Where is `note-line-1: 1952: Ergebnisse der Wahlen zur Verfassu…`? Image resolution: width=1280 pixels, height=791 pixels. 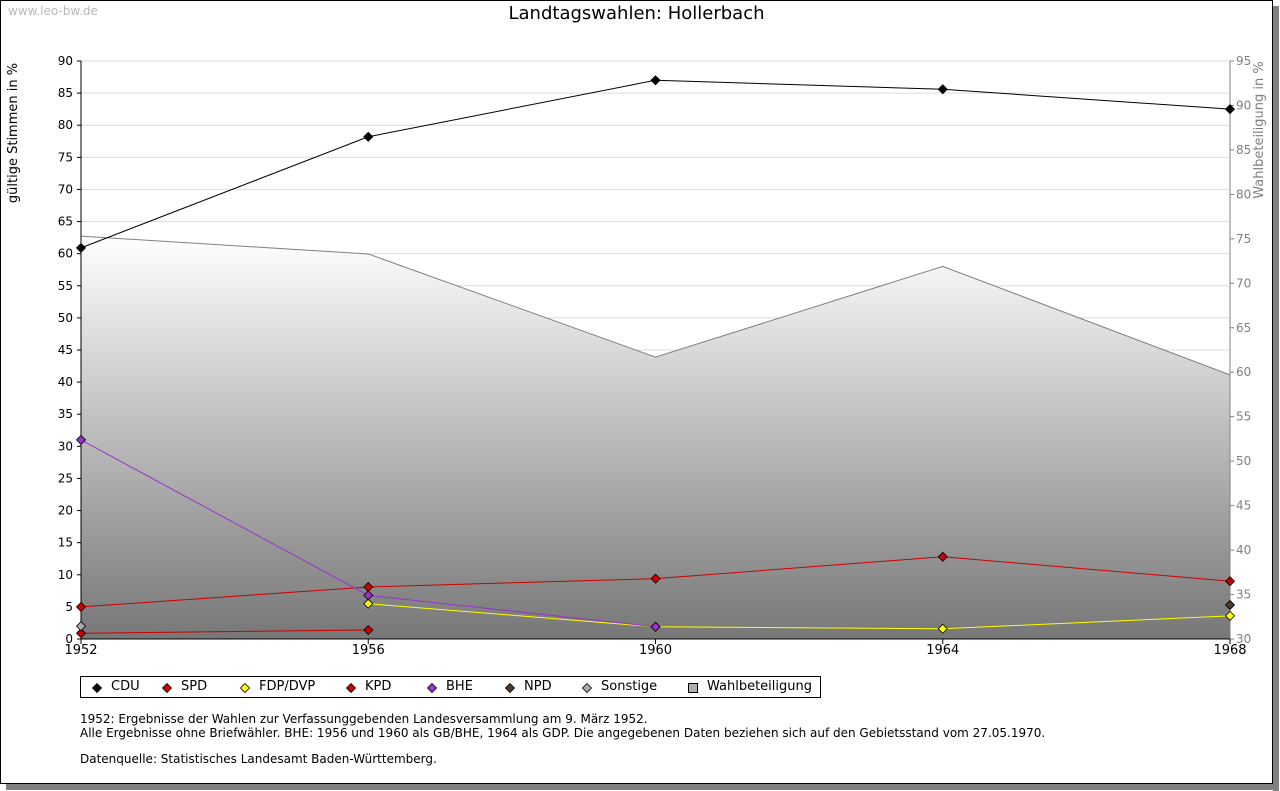 note-line-1: 1952: Ergebnisse der Wahlen zur Verfassu… is located at coordinates (364, 719).